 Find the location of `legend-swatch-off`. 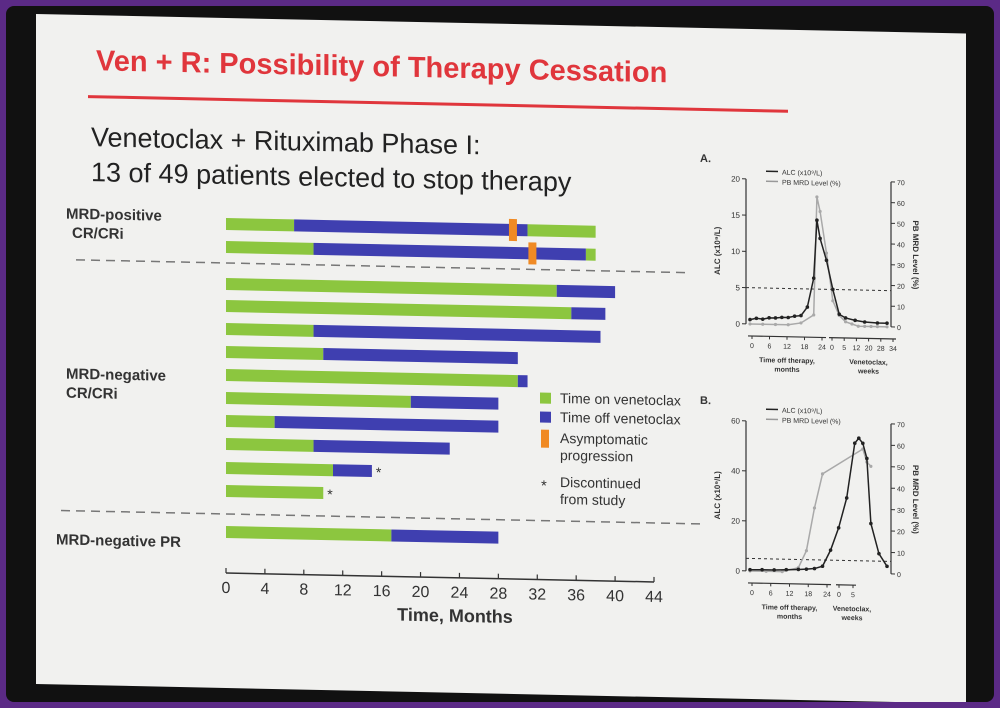

legend-swatch-off is located at coordinates (545, 417).